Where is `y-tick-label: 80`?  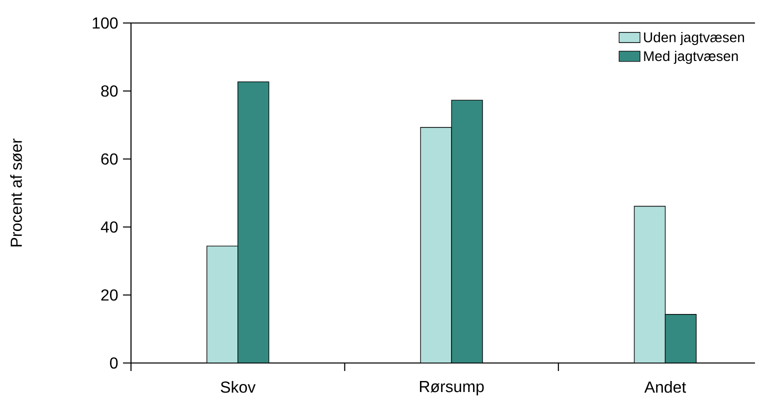 y-tick-label: 80 is located at coordinates (109, 91).